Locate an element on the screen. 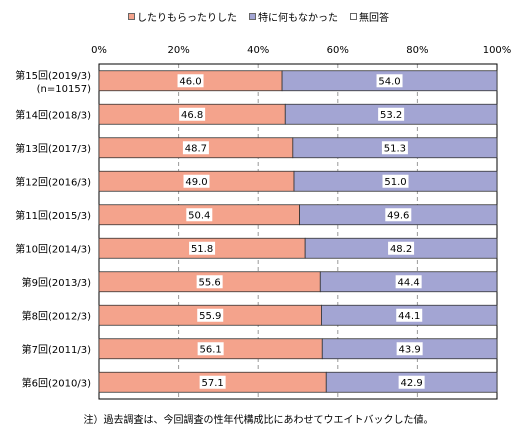 The width and height of the screenshot is (517, 441). data-label: 49.0 is located at coordinates (196, 182).